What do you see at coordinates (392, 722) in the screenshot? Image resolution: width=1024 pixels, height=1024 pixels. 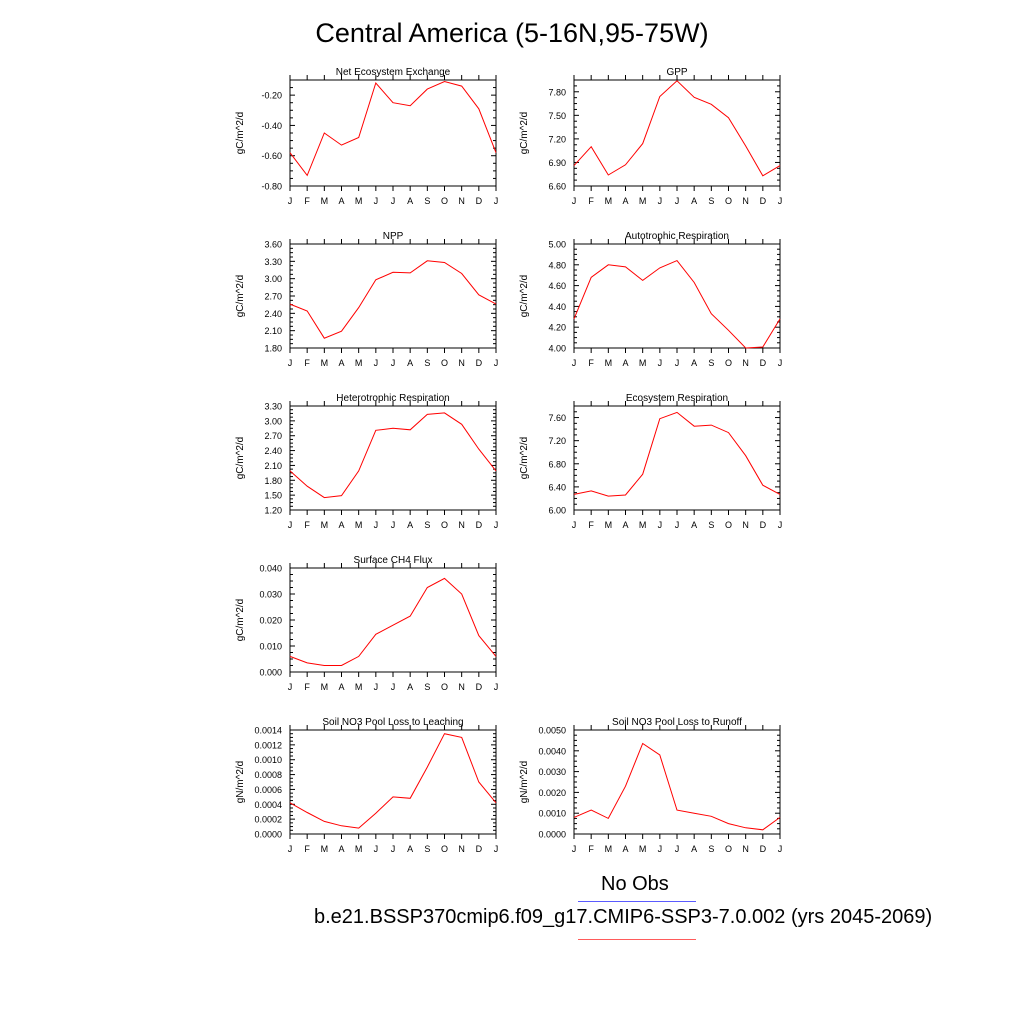 I see `panel-title: Soil NO3 Pool Loss to Leaching` at bounding box center [392, 722].